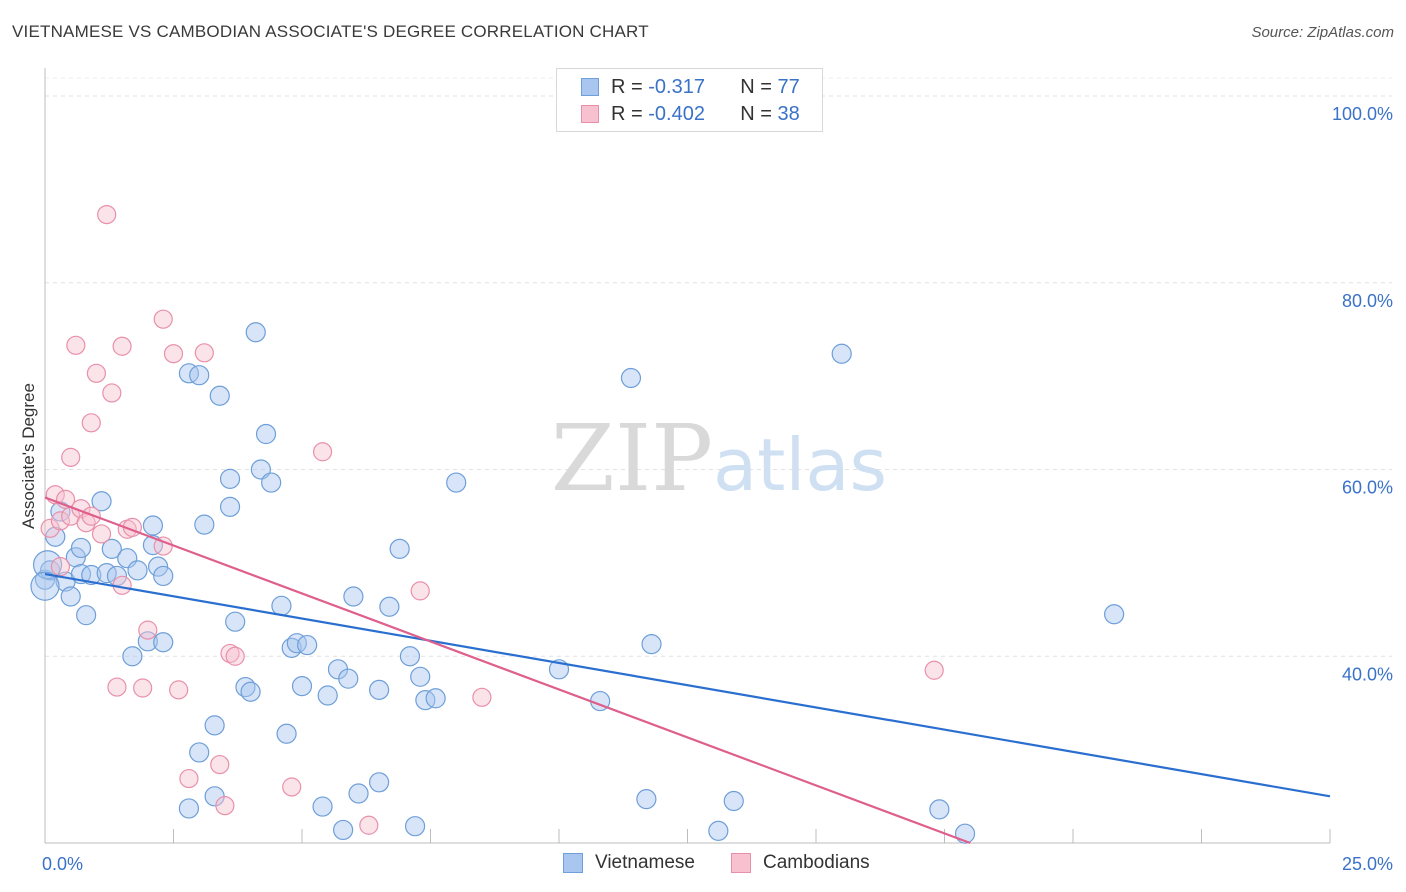 Image resolution: width=1406 pixels, height=892 pixels. I want to click on series-legend: Vietnamese Cambodians, so click(703, 865).